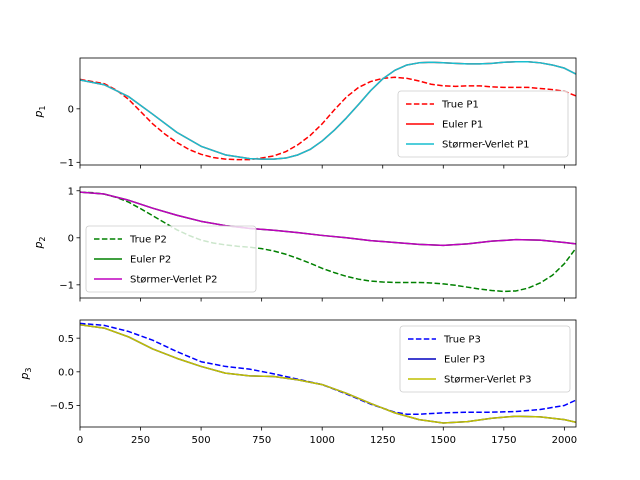  I want to click on x-tick-label: 500, so click(201, 440).